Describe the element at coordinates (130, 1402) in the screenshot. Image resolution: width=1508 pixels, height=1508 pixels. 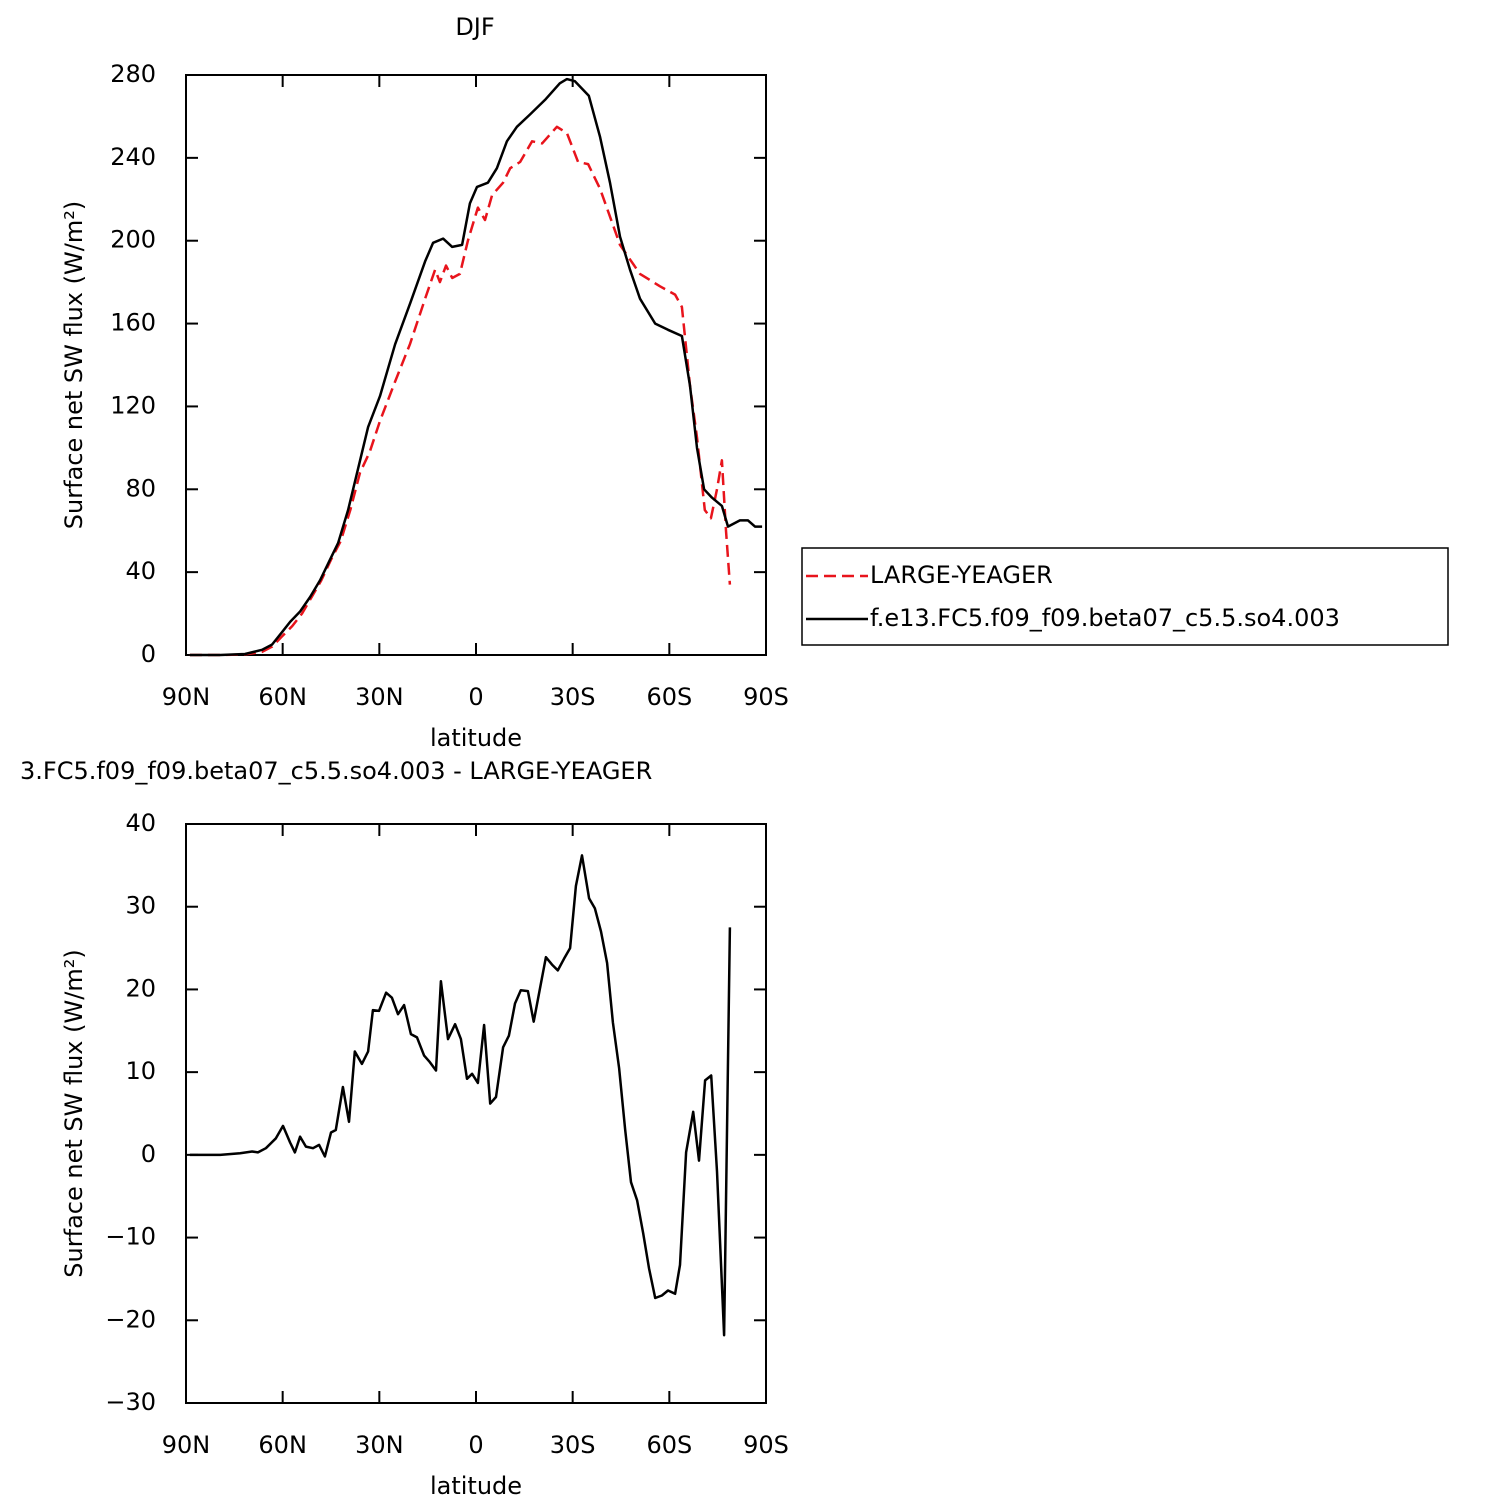
I see `y-tick-label: −30` at that location.